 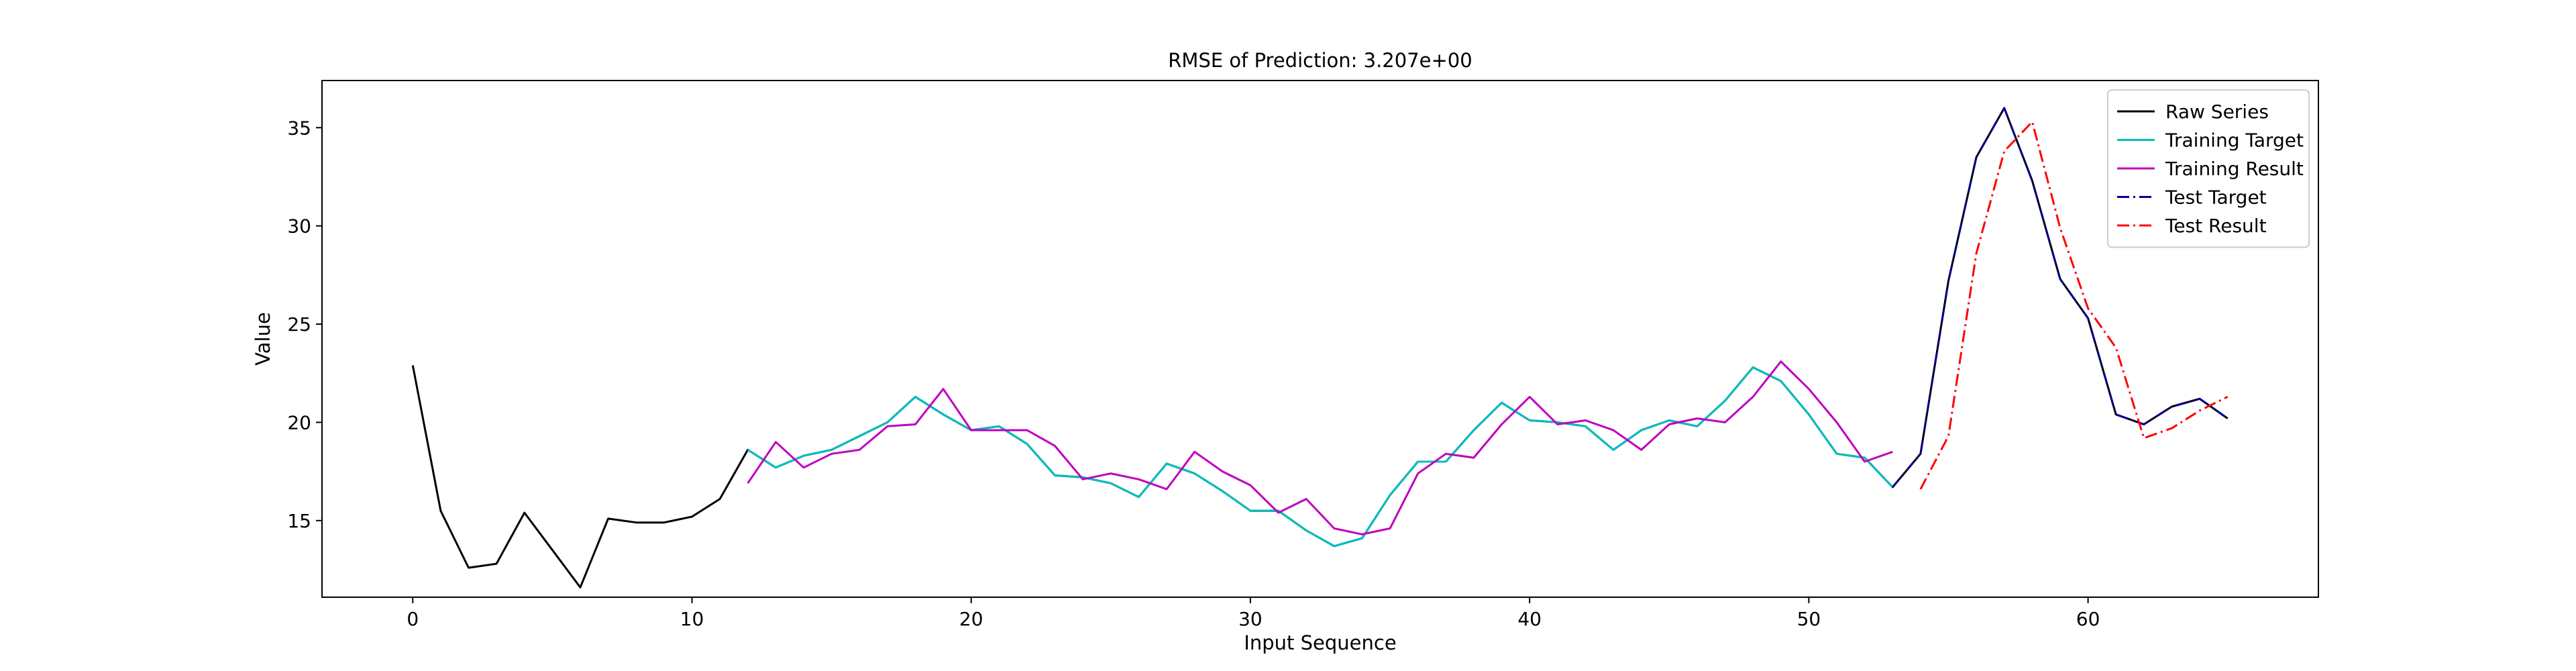 What do you see at coordinates (2234, 141) in the screenshot?
I see `legend-label: Training Target` at bounding box center [2234, 141].